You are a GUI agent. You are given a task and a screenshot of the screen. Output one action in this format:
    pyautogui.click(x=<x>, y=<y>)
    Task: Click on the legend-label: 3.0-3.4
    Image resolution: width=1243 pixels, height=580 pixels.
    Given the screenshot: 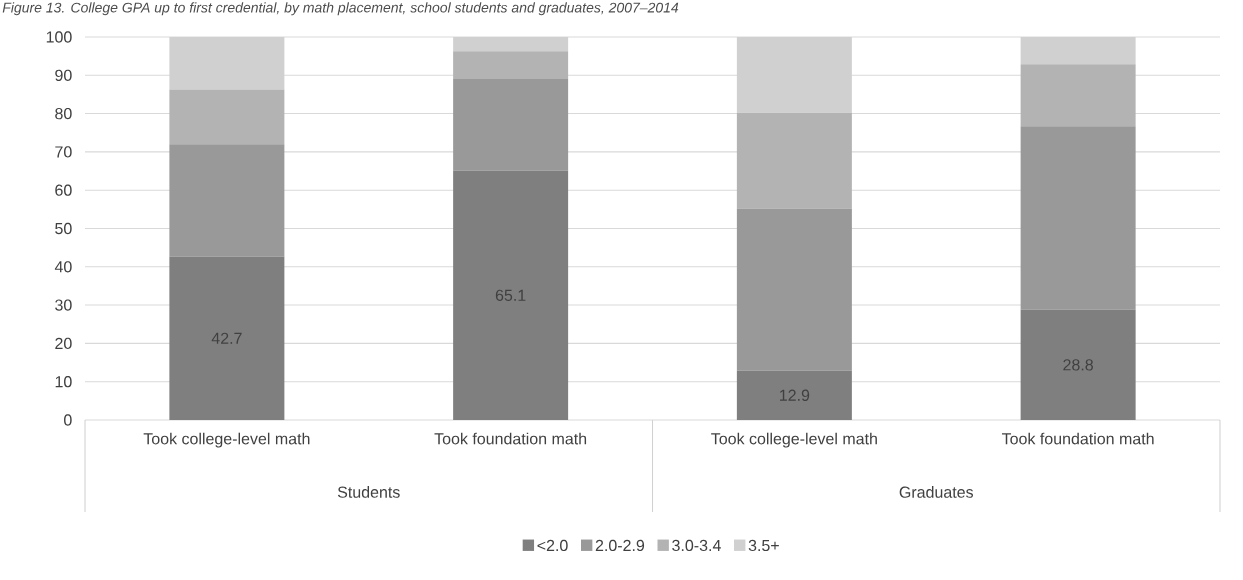 What is the action you would take?
    pyautogui.click(x=696, y=545)
    